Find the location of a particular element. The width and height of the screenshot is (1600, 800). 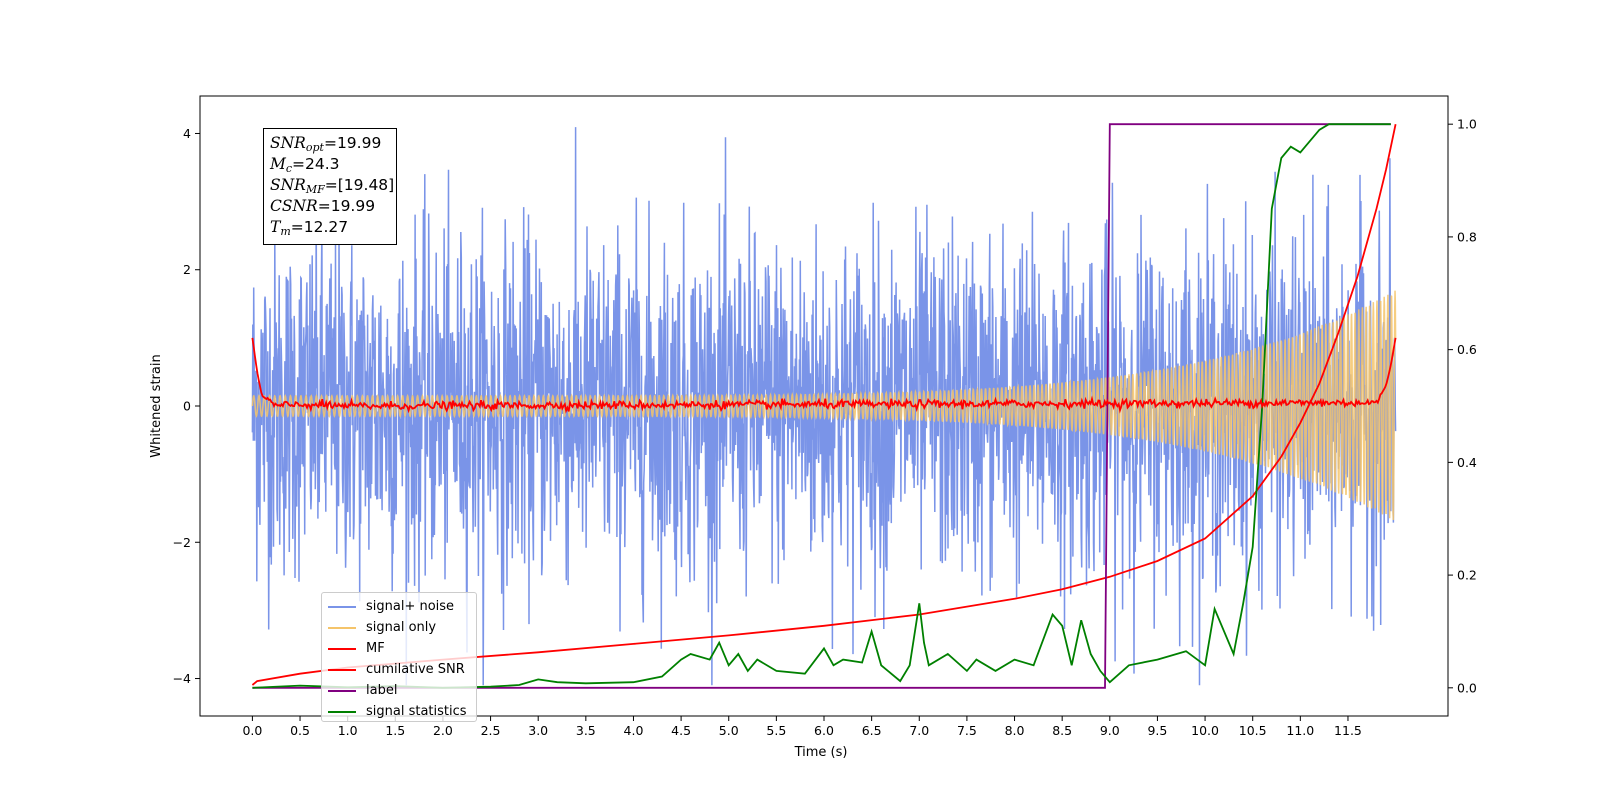

legend-item-cumulative-snr: cumilative SNR is located at coordinates (402, 669).